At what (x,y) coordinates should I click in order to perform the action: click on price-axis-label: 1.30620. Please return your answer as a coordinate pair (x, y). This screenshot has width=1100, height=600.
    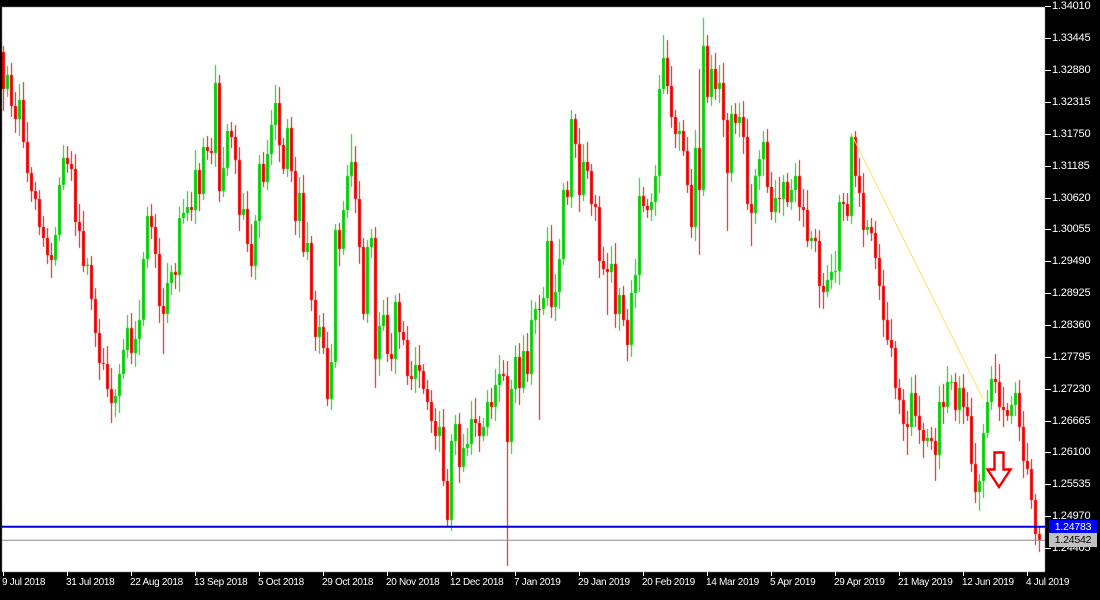
    Looking at the image, I should click on (1071, 198).